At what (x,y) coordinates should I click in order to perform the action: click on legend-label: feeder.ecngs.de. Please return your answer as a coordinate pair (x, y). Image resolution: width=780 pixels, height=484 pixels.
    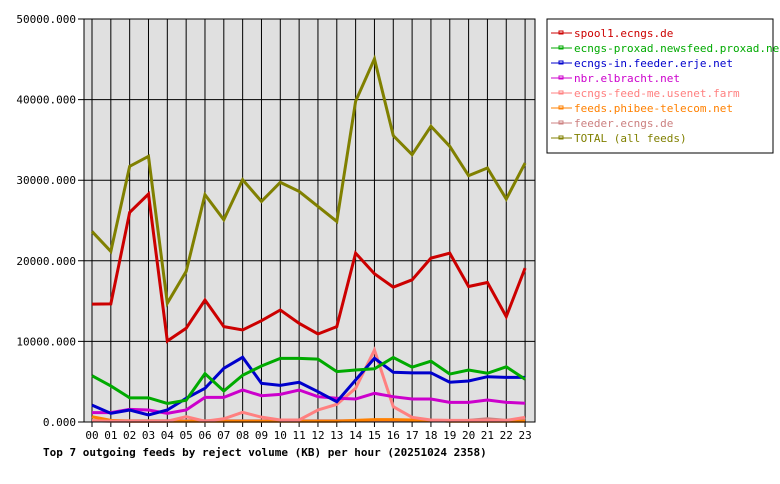
    Looking at the image, I should click on (623, 123).